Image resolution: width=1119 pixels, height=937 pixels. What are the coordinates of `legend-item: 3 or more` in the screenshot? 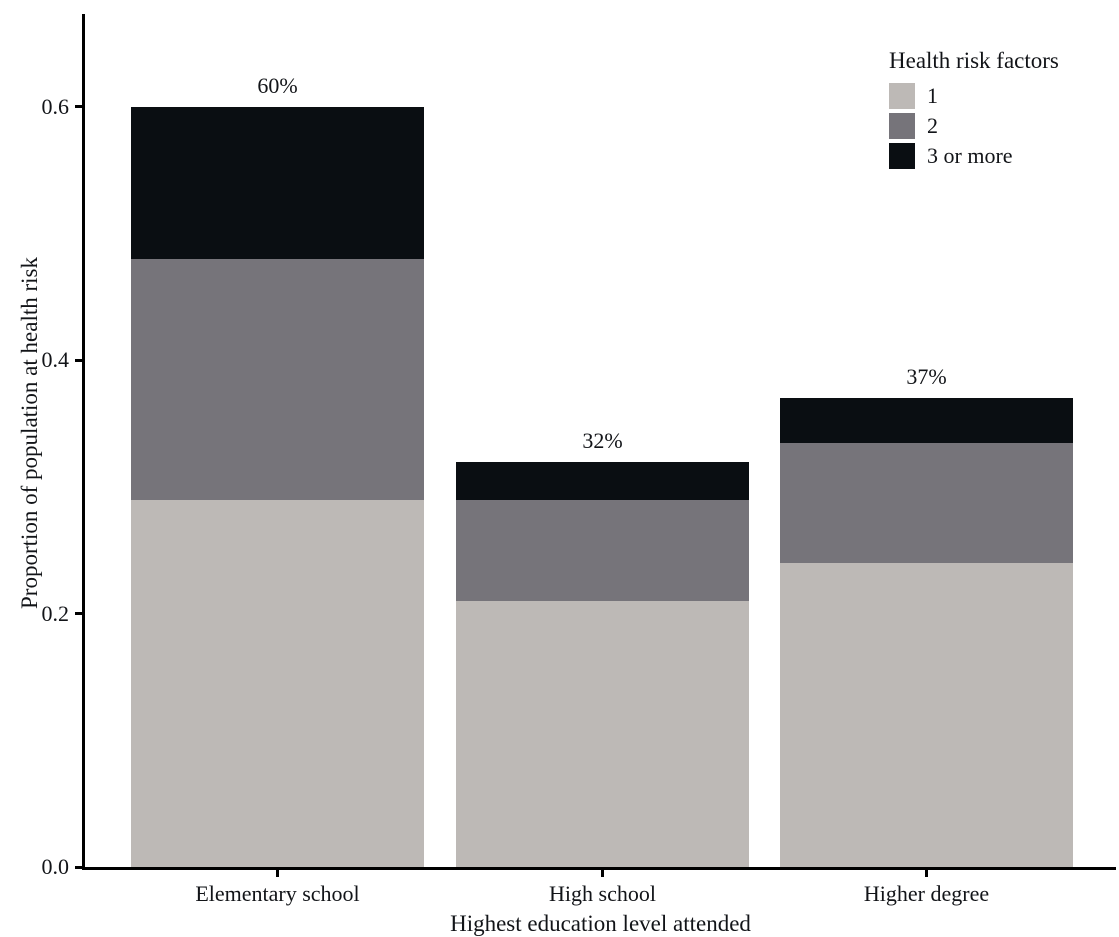 It's located at (974, 156).